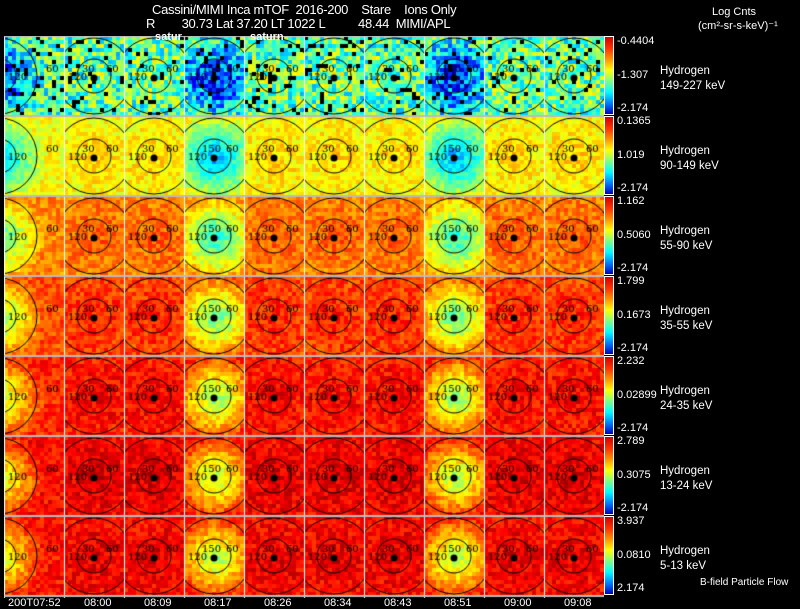 This screenshot has height=609, width=800. What do you see at coordinates (734, 12) in the screenshot?
I see `units-label: Log Cnts` at bounding box center [734, 12].